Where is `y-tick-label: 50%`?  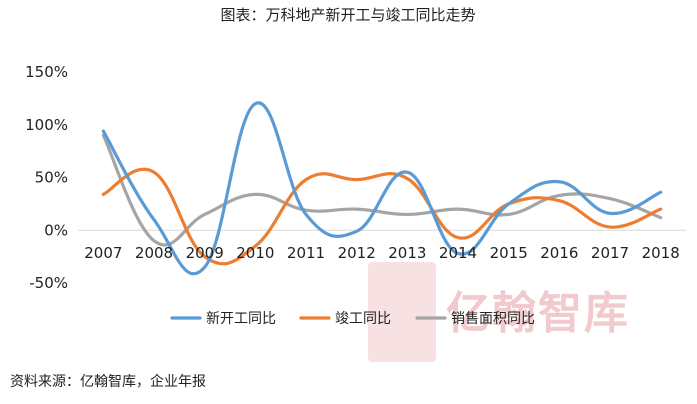
y-tick-label: 50% is located at coordinates (51, 178).